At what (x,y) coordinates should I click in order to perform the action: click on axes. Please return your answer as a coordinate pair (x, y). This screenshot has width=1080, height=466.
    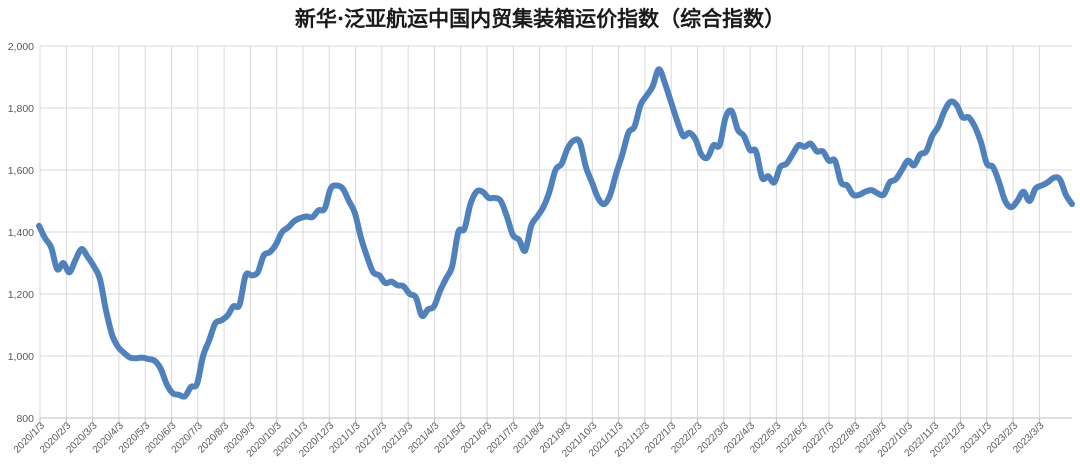
    Looking at the image, I should click on (555, 420).